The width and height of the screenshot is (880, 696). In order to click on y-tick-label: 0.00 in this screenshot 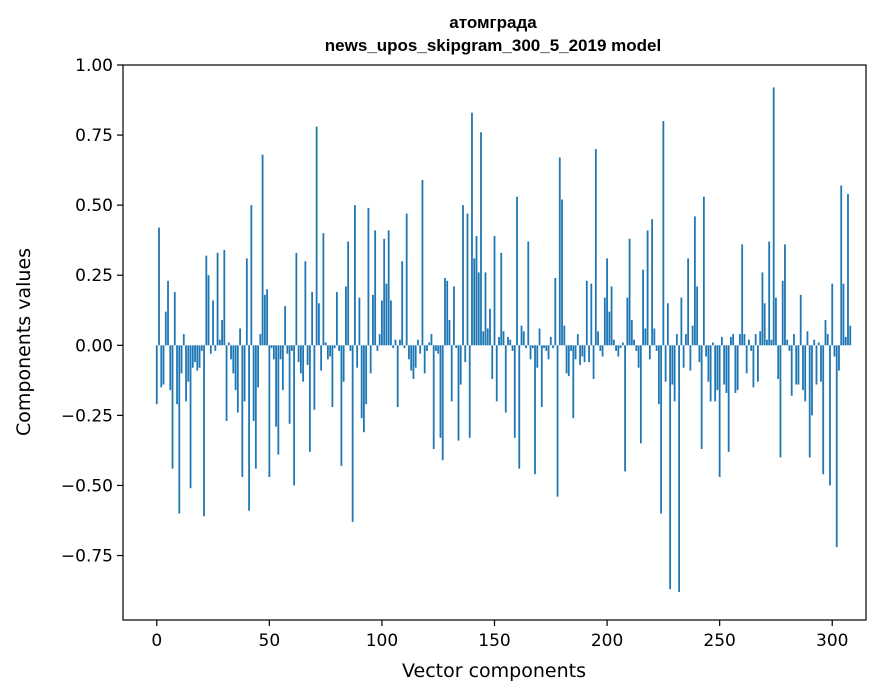, I will do `click(94, 346)`.